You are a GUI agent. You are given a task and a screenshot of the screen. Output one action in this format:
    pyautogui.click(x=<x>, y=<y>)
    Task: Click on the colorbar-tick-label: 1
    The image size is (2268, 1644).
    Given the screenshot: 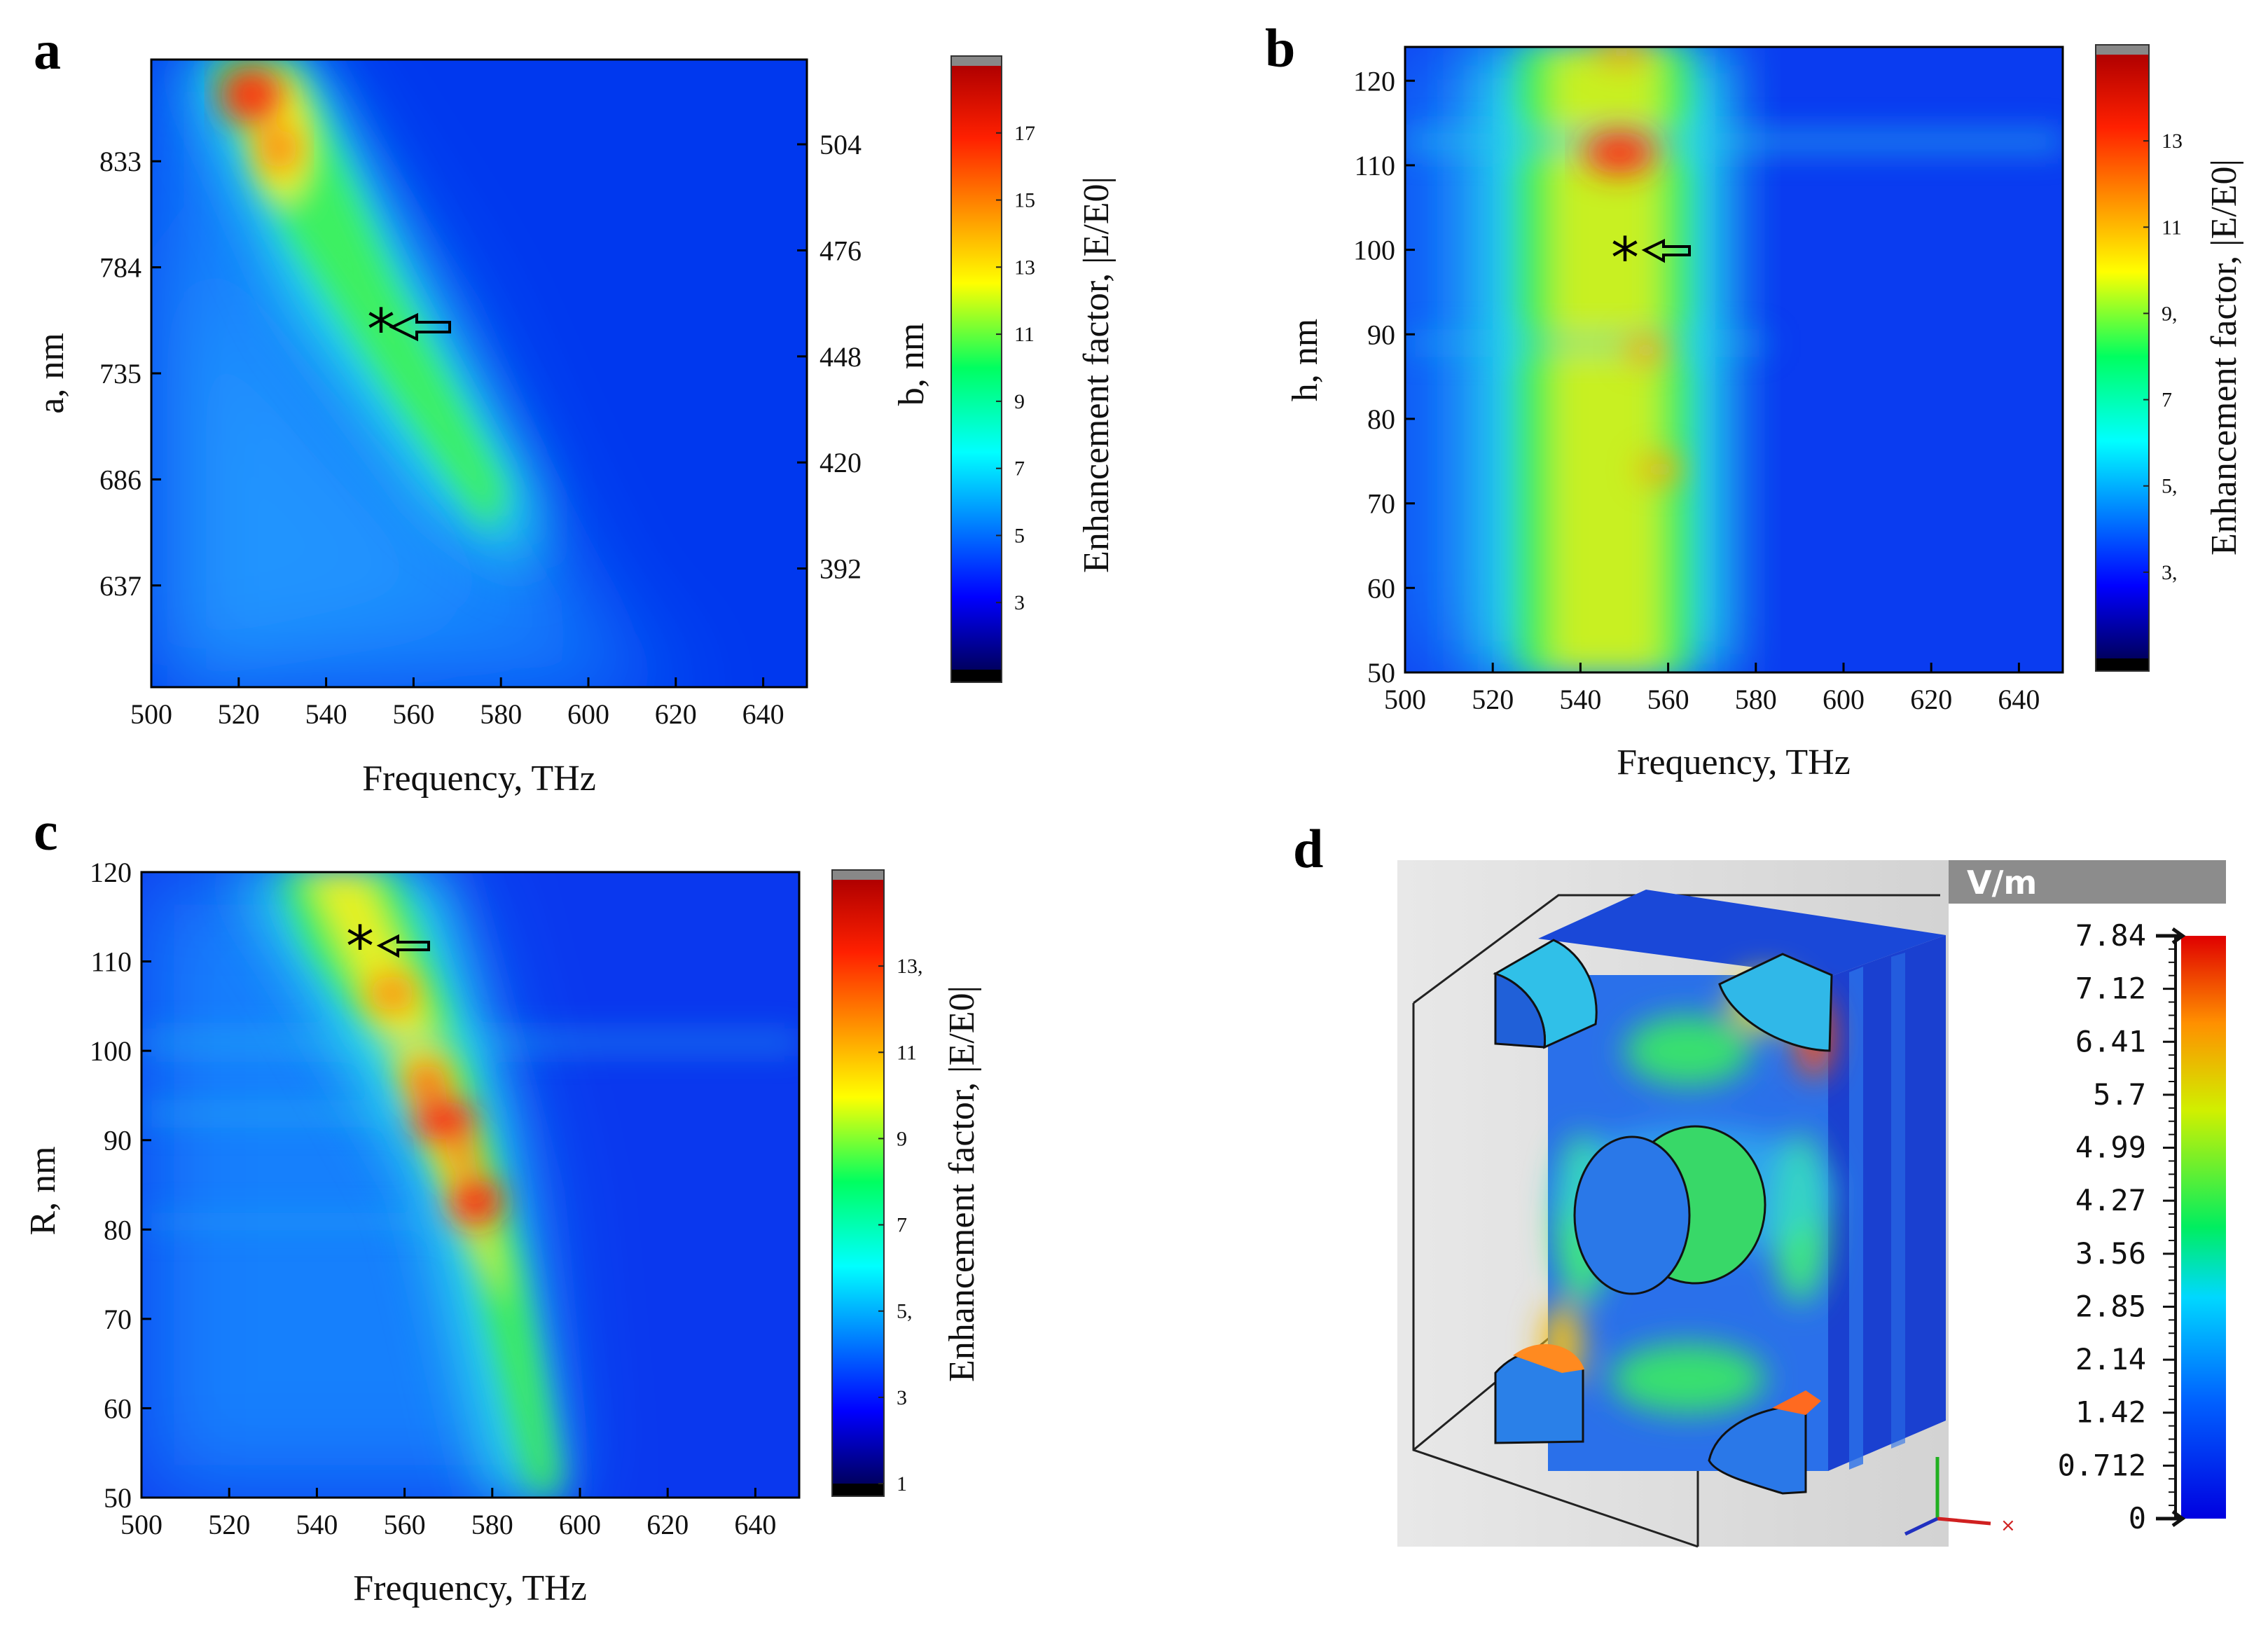 What is the action you would take?
    pyautogui.click(x=902, y=1484)
    